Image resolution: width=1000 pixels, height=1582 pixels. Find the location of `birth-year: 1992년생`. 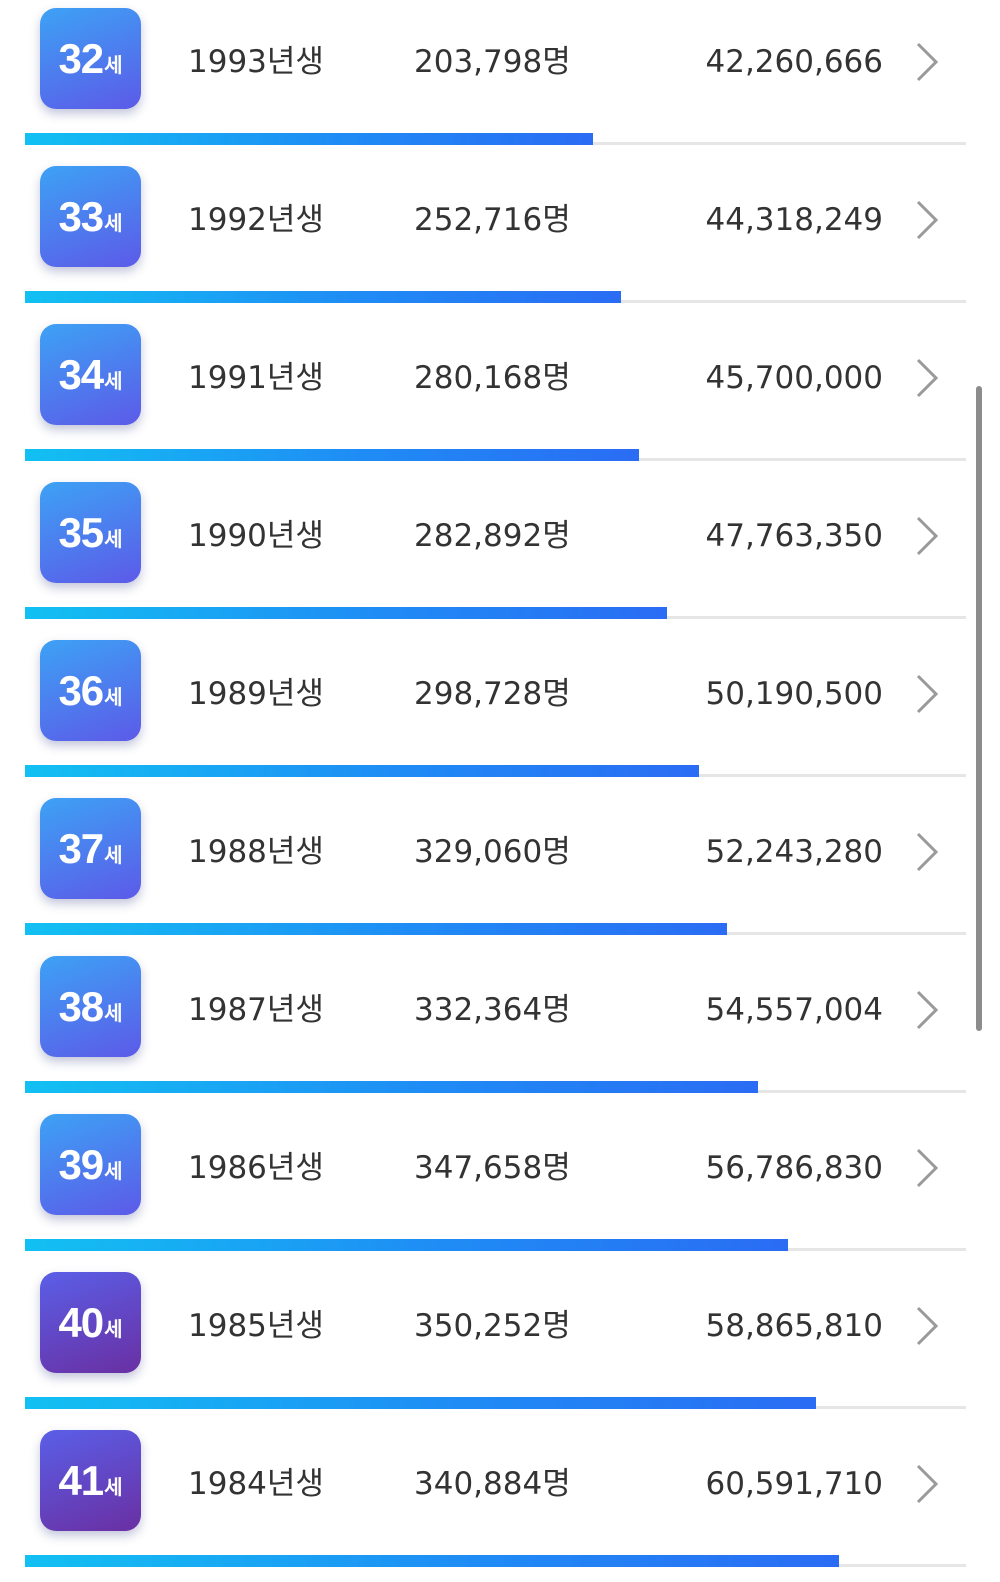

birth-year: 1992년생 is located at coordinates (256, 220).